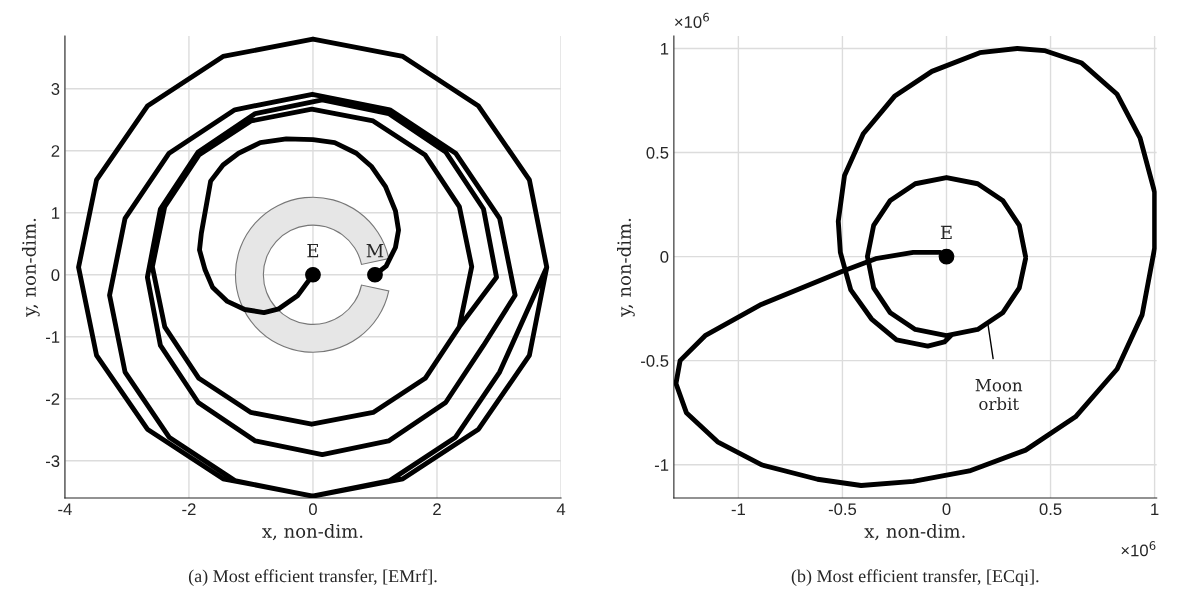 Image resolution: width=1181 pixels, height=600 pixels. I want to click on x-tick-label: -0.5, so click(842, 509).